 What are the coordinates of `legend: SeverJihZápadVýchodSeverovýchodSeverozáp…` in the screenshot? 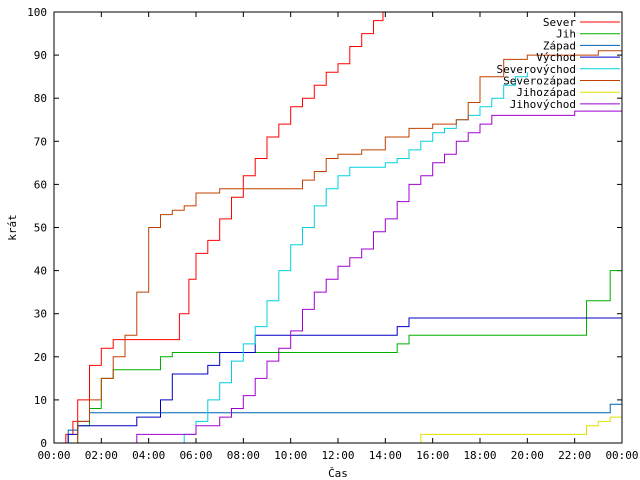 It's located at (558, 63).